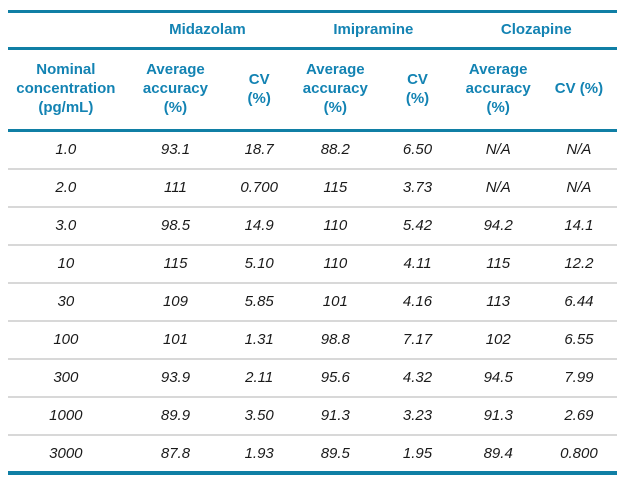 The height and width of the screenshot is (493, 625). What do you see at coordinates (259, 377) in the screenshot?
I see `cell-midazolam-cv: 2.11` at bounding box center [259, 377].